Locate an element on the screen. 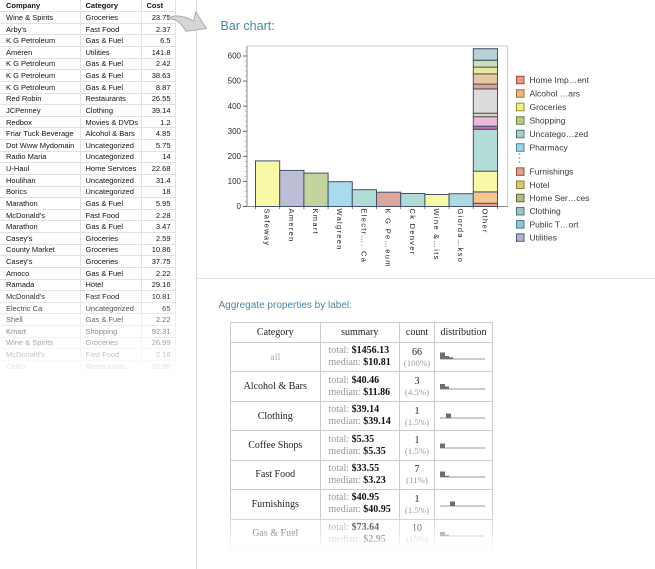 The image size is (655, 569). svg-text: K G Pe…eum is located at coordinates (388, 238).